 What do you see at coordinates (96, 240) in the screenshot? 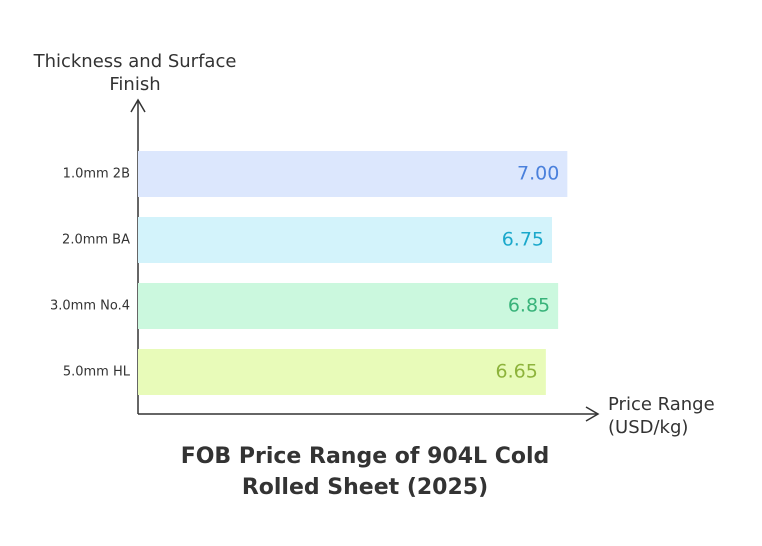
I see `y-tick-label: 2.0mm BA` at bounding box center [96, 240].